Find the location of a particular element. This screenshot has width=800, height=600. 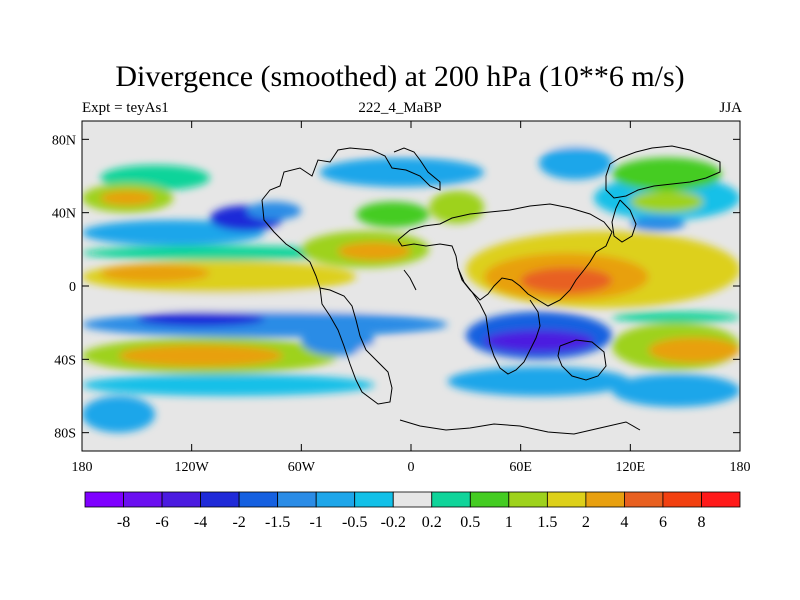

colorbar-label-15: 8 is located at coordinates (701, 522).